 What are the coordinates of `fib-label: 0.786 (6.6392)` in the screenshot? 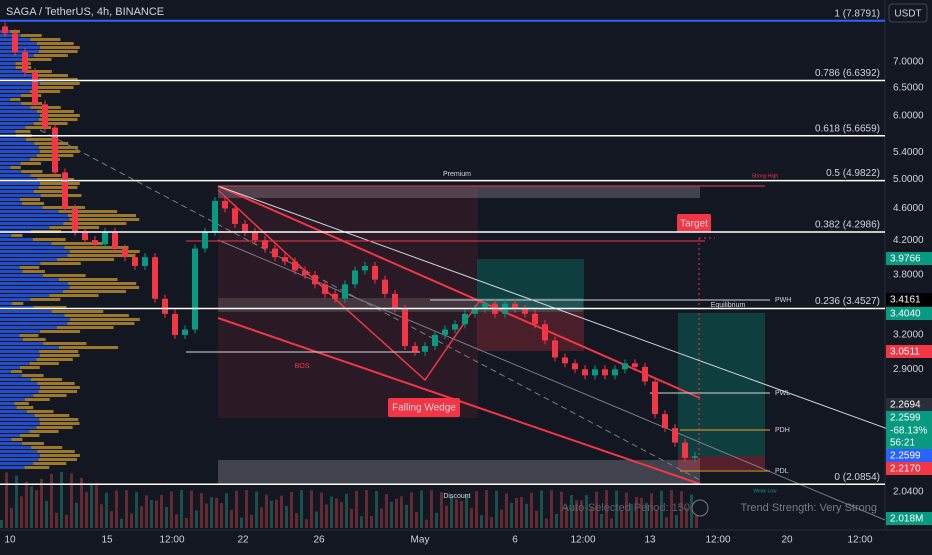 It's located at (847, 73).